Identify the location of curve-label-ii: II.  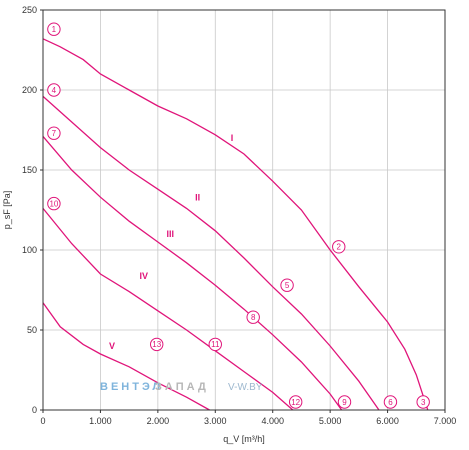
(197, 197).